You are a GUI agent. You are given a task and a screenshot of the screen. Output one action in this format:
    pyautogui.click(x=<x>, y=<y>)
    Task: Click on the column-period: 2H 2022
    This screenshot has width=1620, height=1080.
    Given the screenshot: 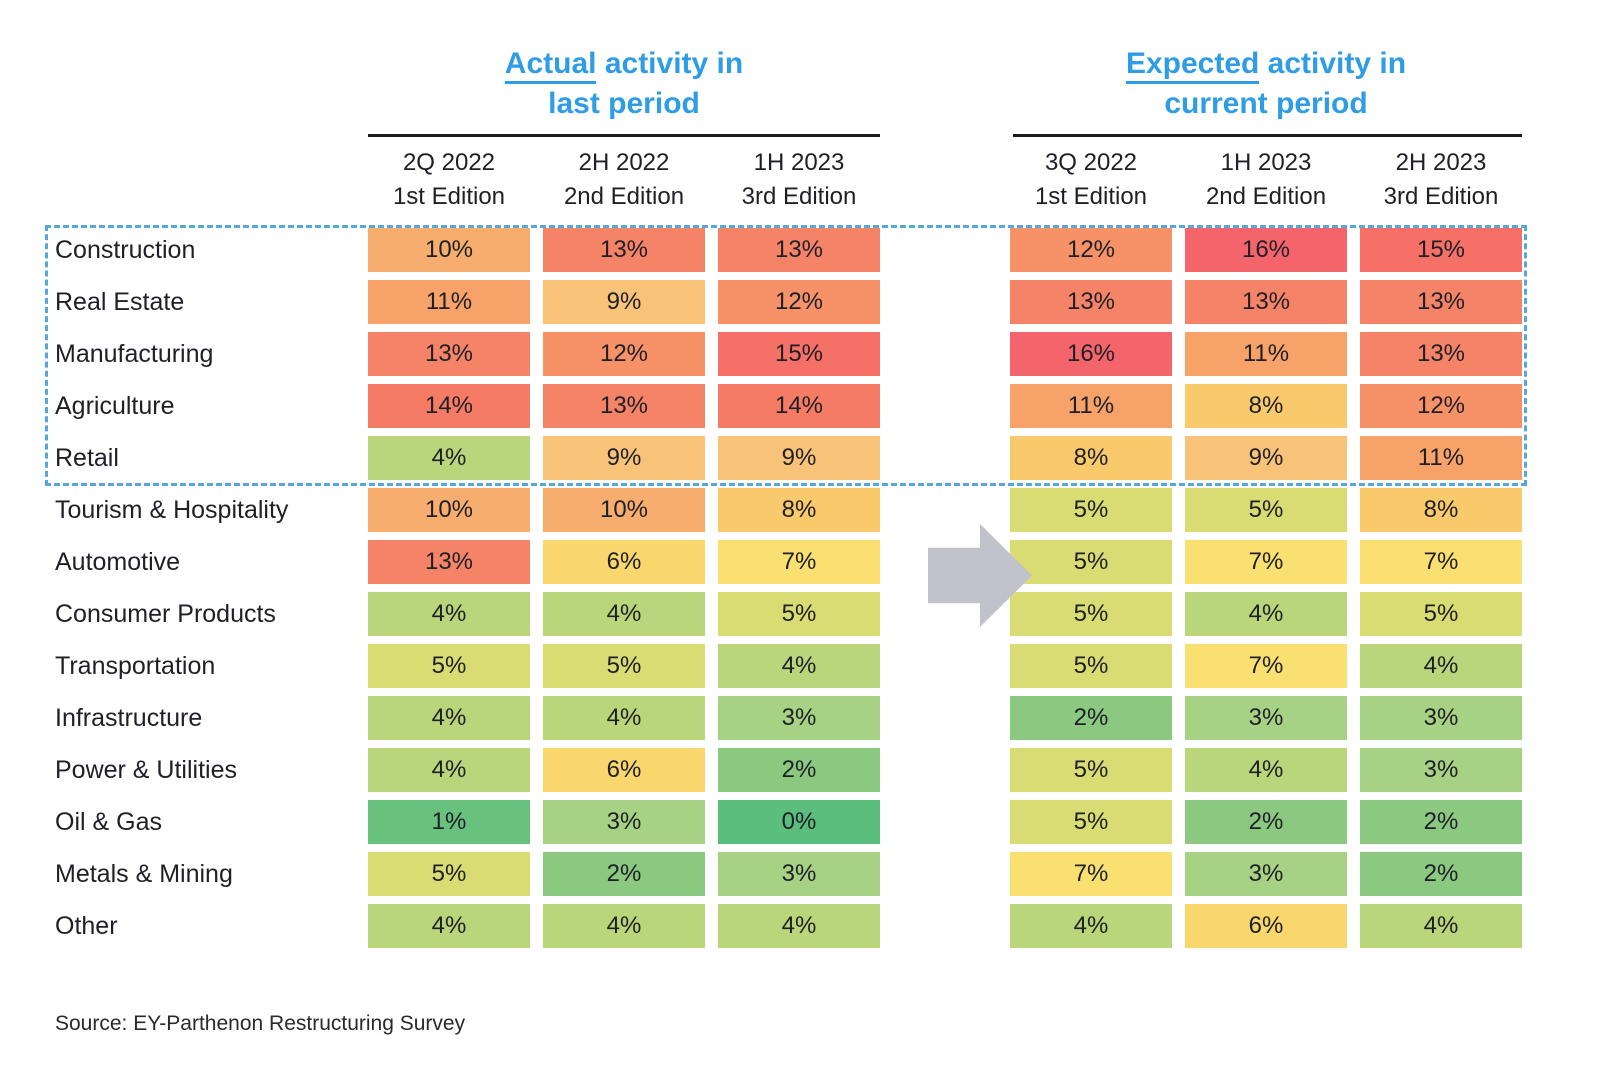 What is the action you would take?
    pyautogui.click(x=624, y=162)
    